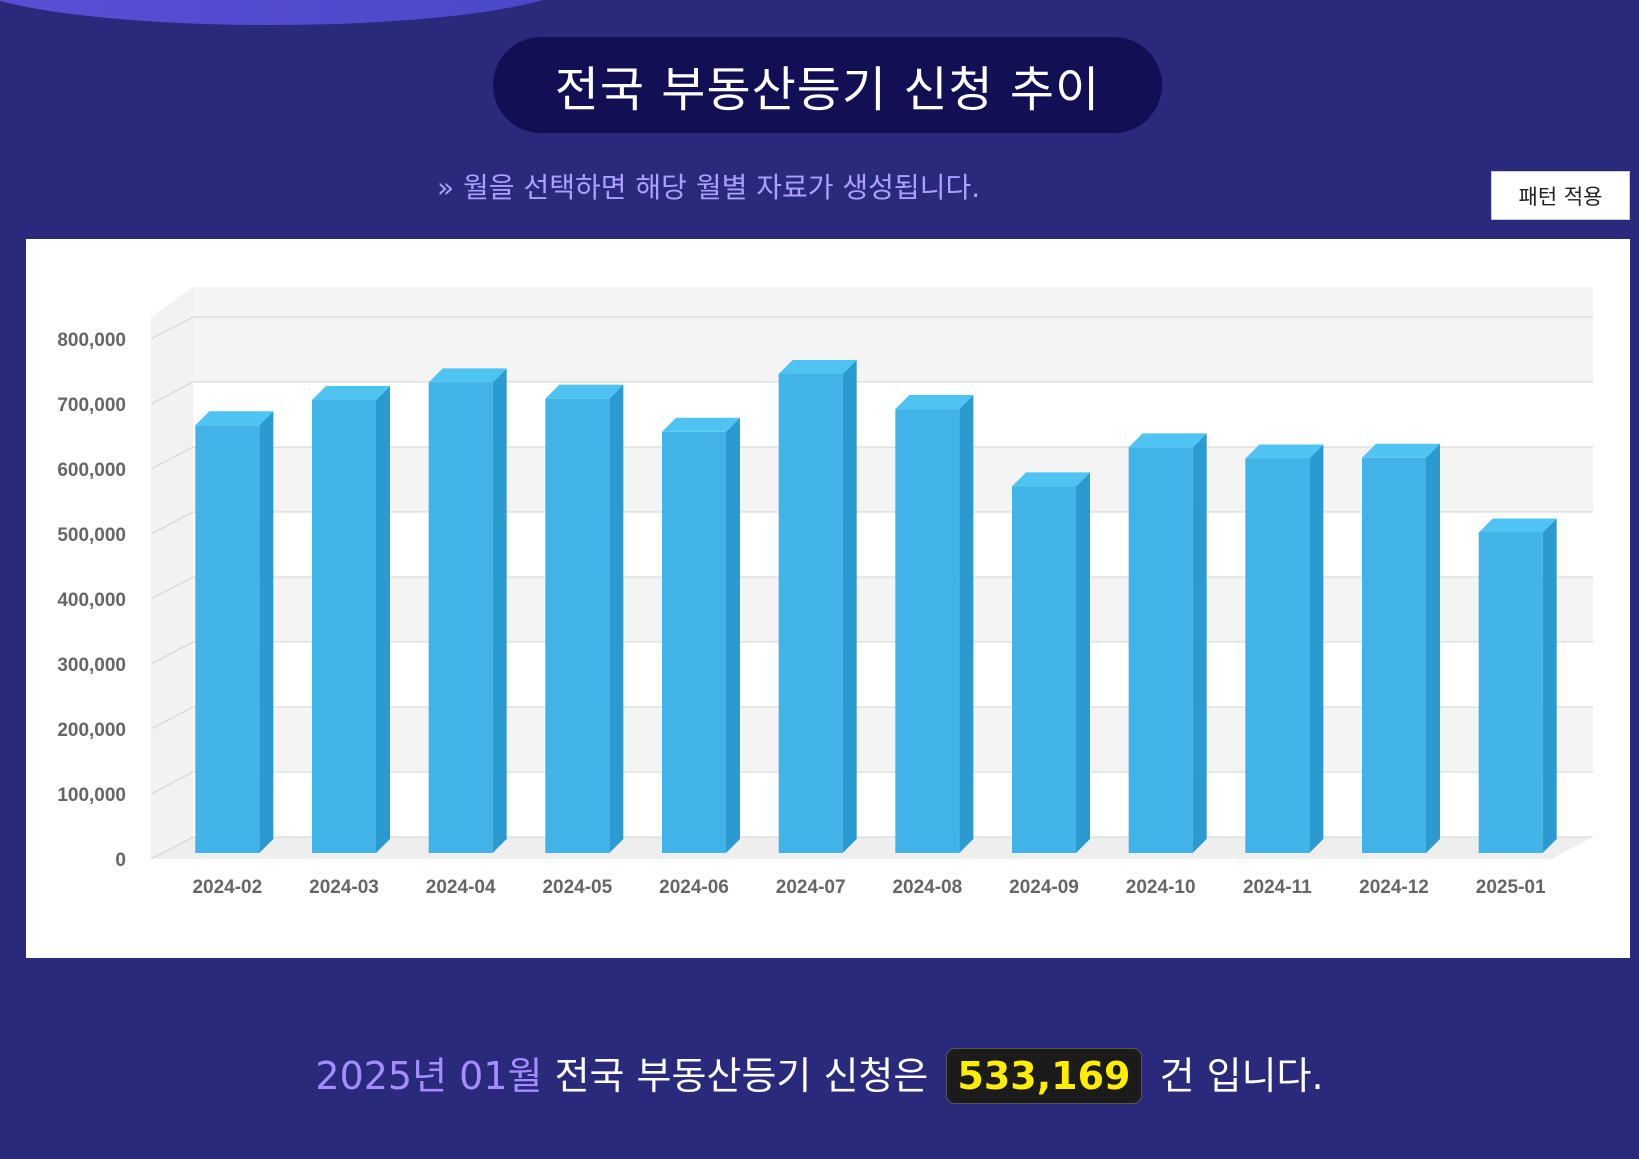  I want to click on instruction-hint: » 월을 선택하면 해당 월별 자료가 생성됩니다., so click(709, 187).